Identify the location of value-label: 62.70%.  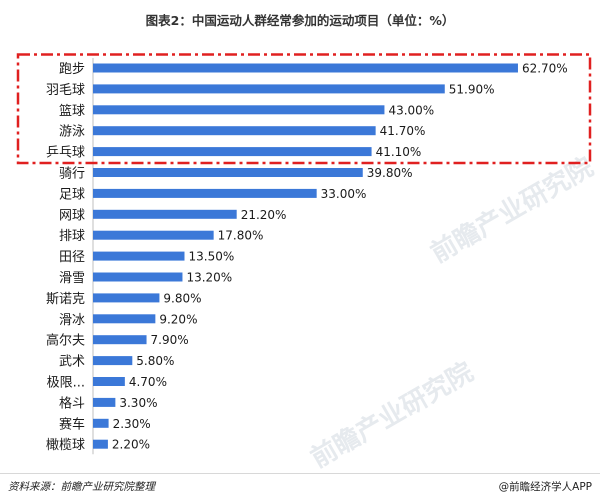
(545, 69).